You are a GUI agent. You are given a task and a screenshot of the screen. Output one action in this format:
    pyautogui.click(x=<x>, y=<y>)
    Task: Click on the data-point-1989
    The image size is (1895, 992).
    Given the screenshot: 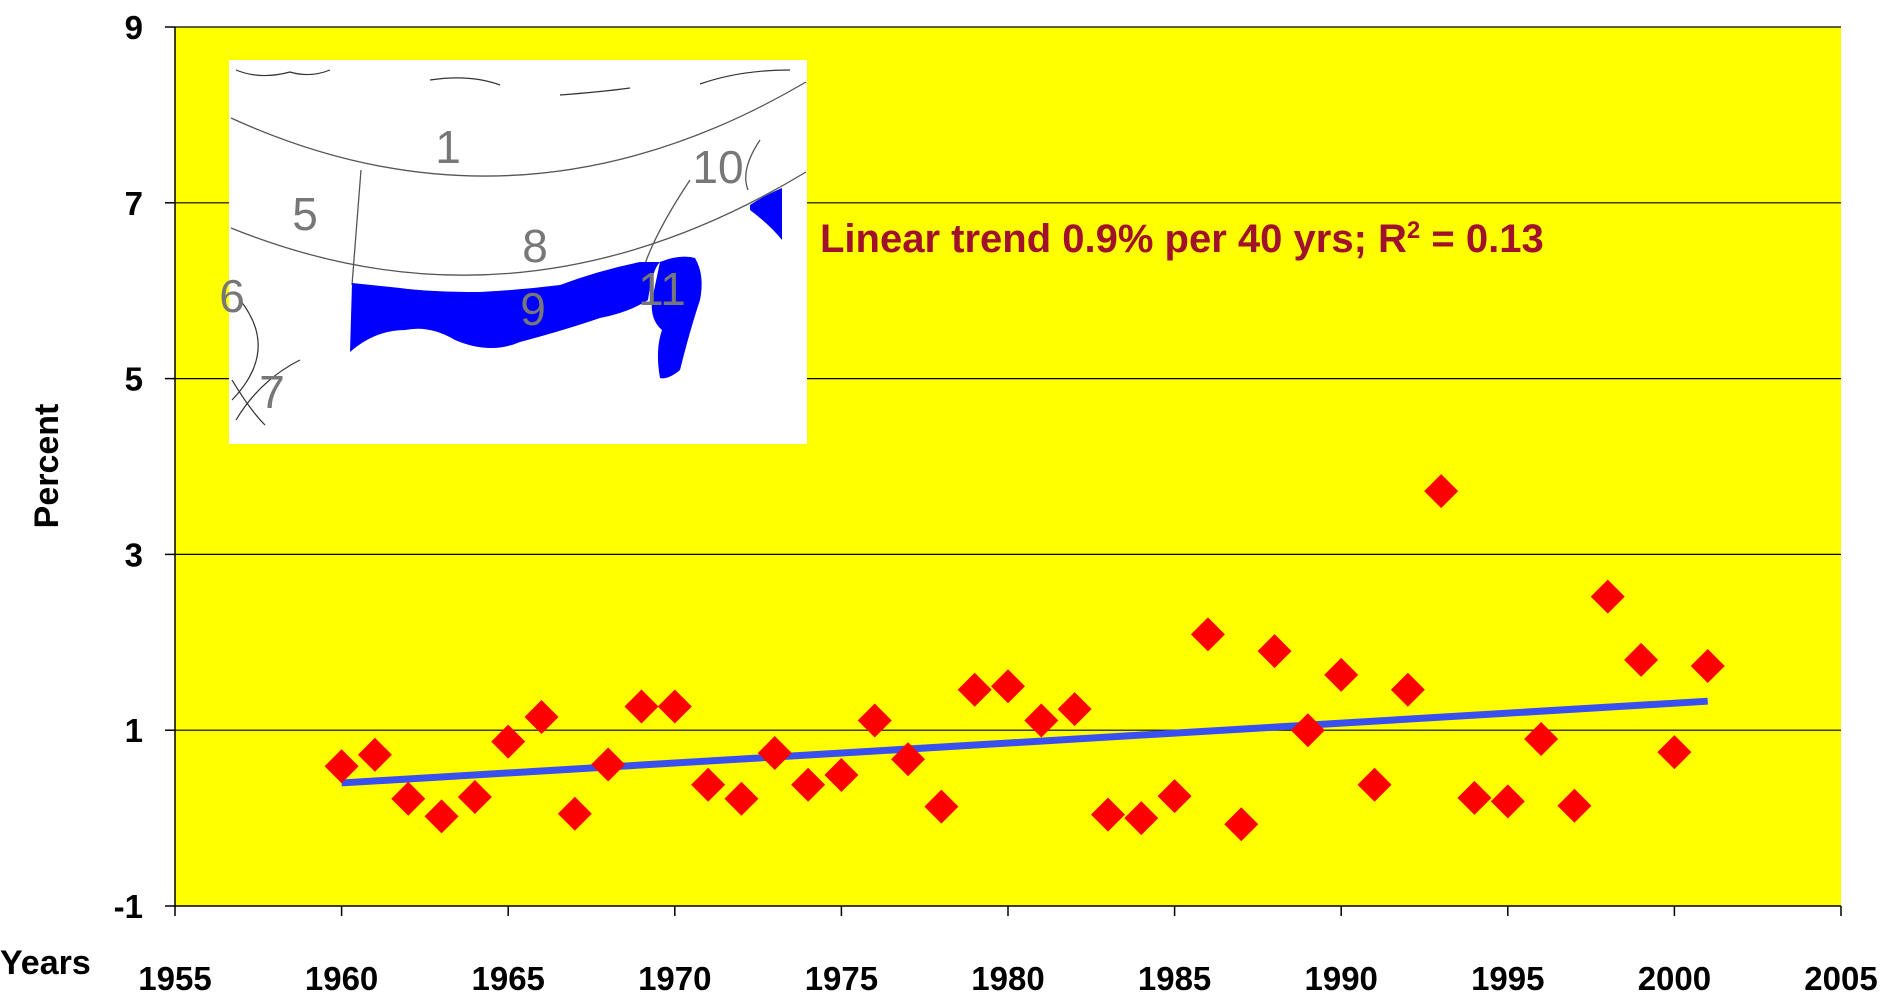 What is the action you would take?
    pyautogui.click(x=1307, y=730)
    